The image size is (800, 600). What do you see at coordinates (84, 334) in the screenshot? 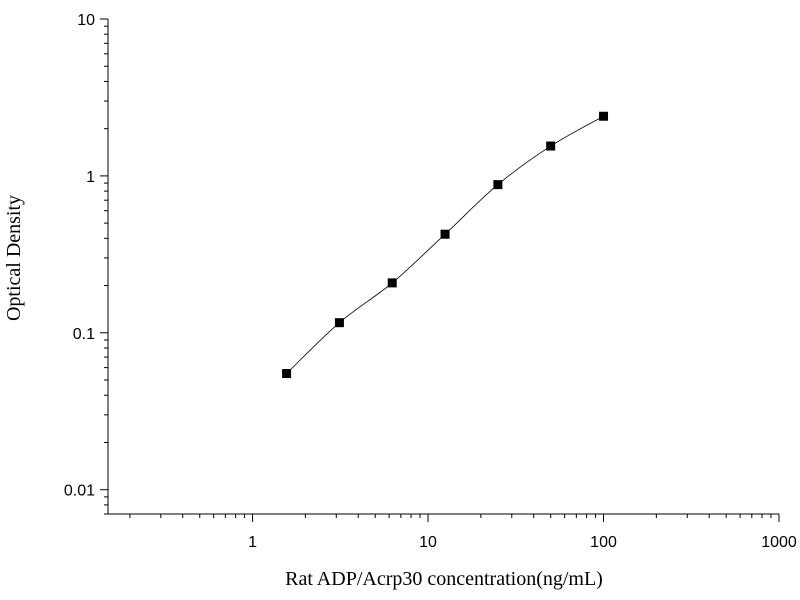
I see `y-tick-label: 0.1` at bounding box center [84, 334].